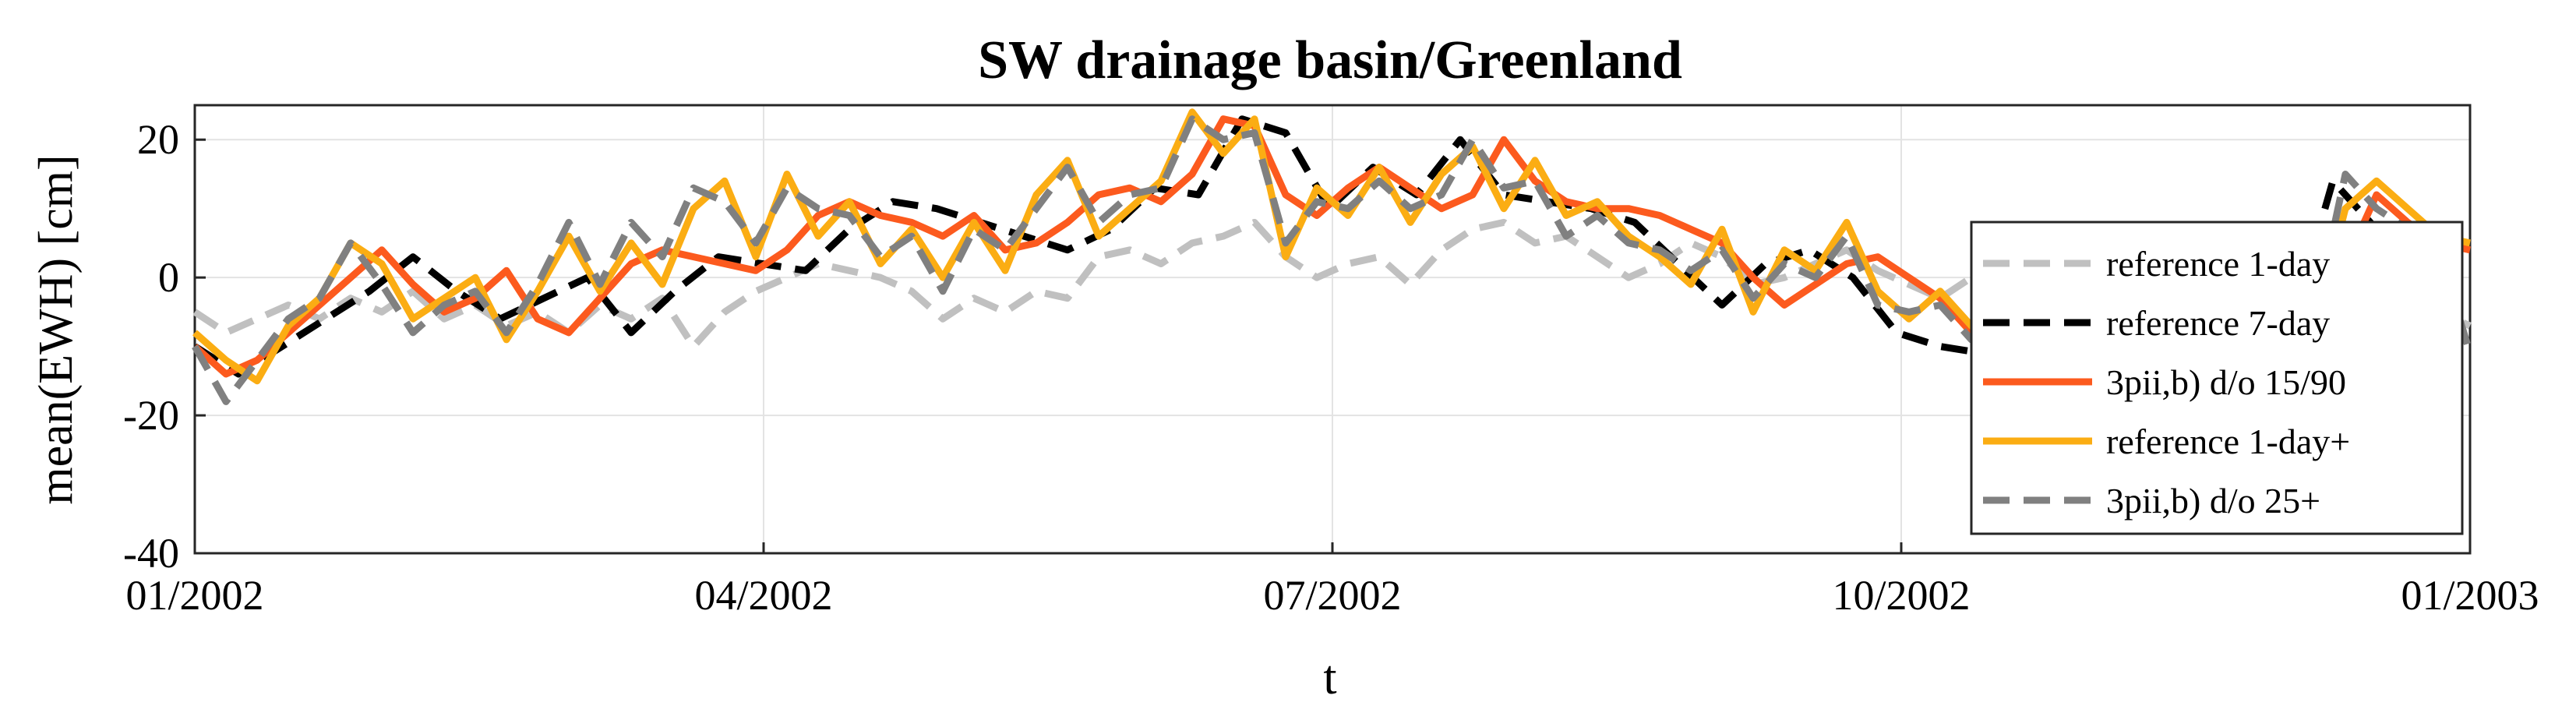 This screenshot has height=727, width=2576. Describe the element at coordinates (2226, 382) in the screenshot. I see `legend-label: 3pii,b) d/o 15/90` at that location.